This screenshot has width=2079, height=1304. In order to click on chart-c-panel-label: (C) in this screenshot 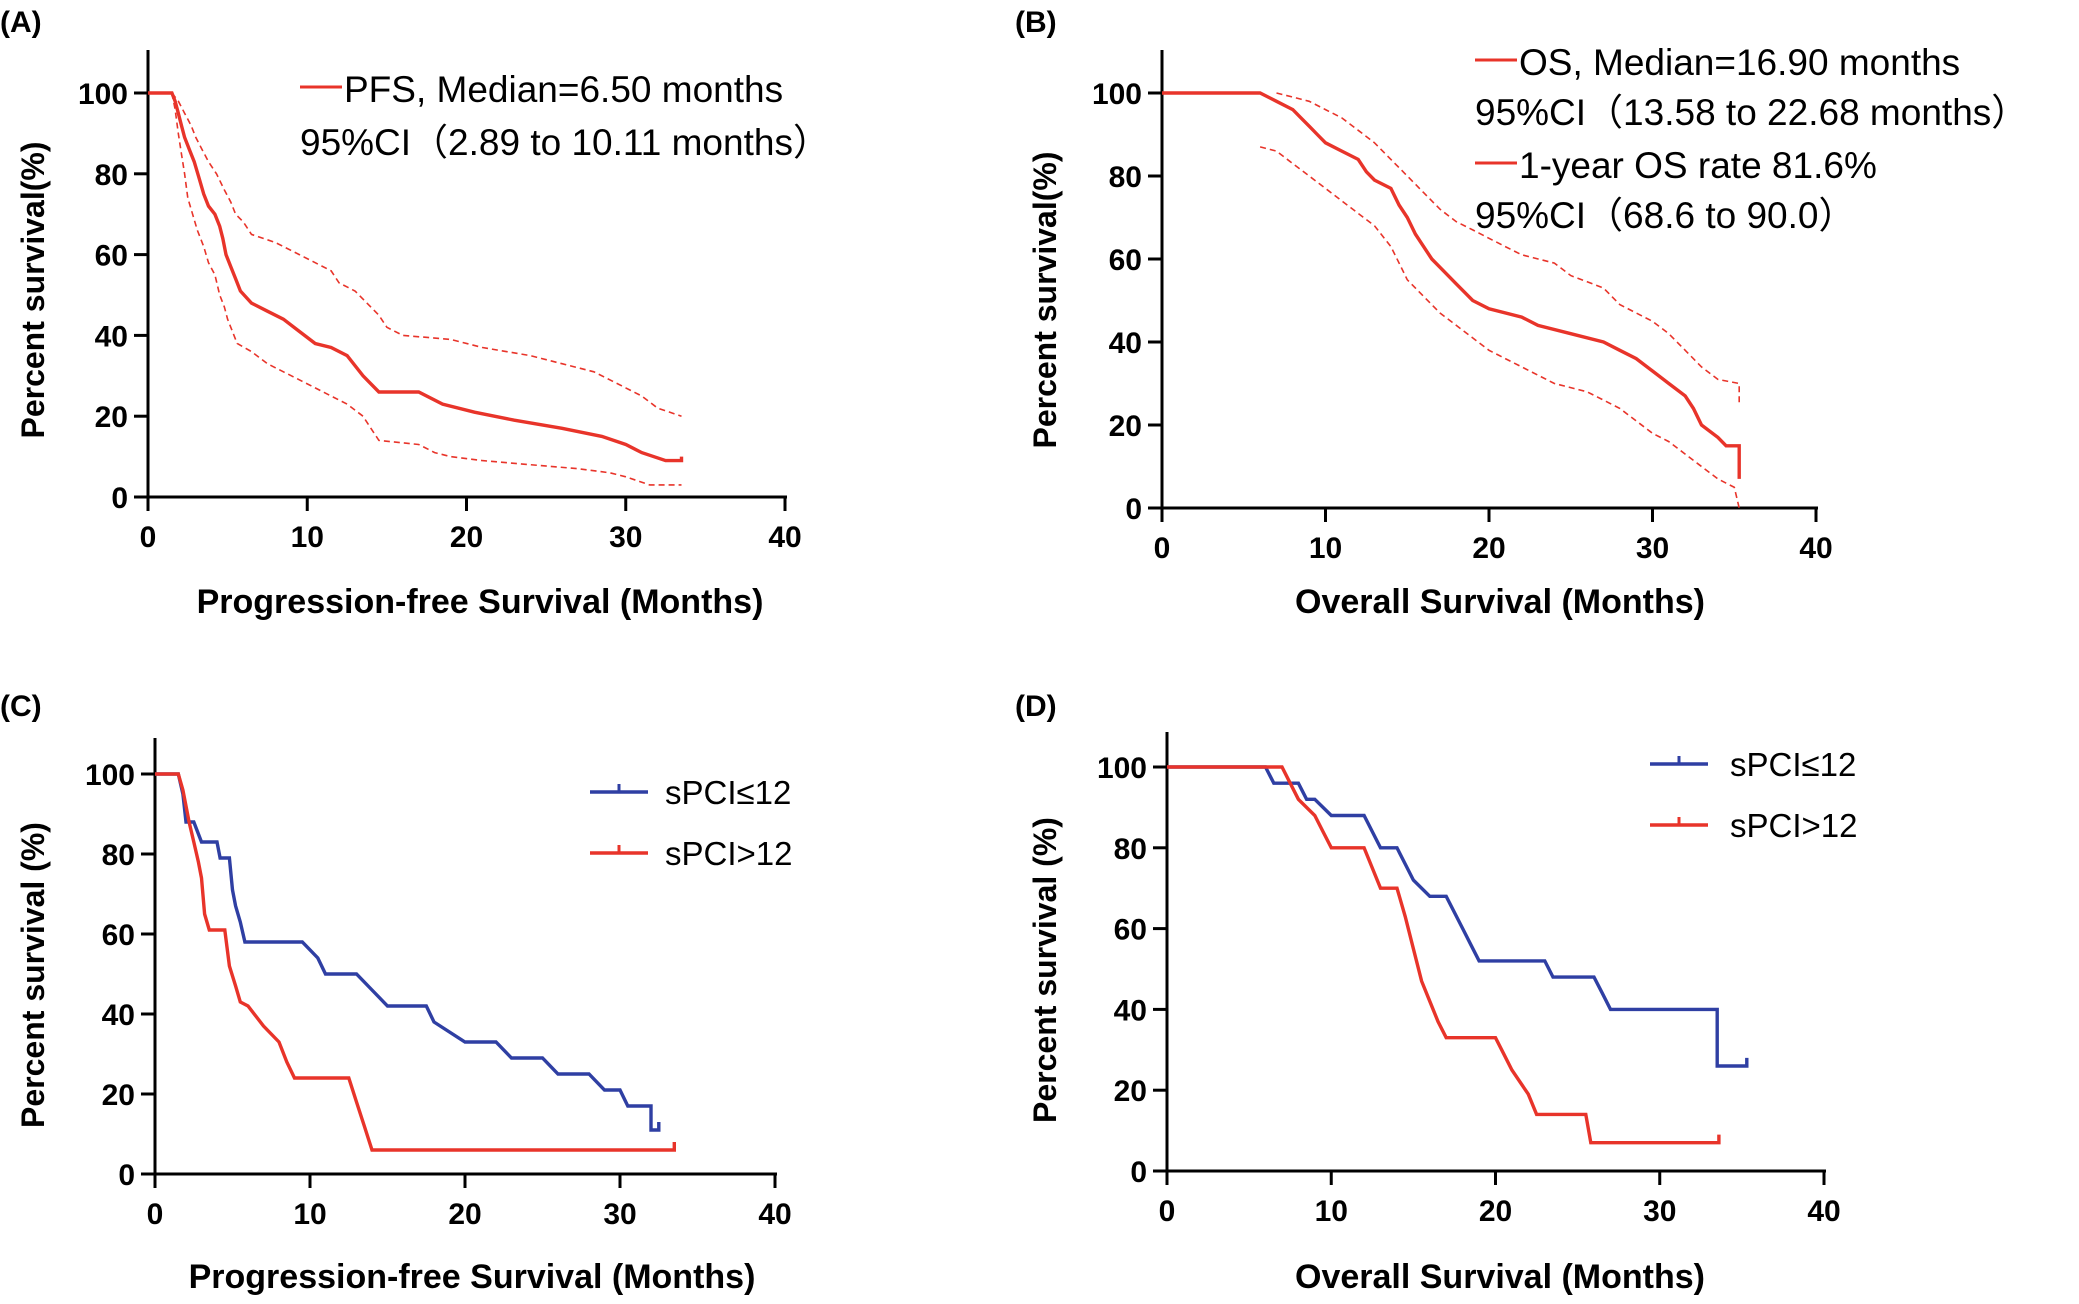, I will do `click(21, 706)`.